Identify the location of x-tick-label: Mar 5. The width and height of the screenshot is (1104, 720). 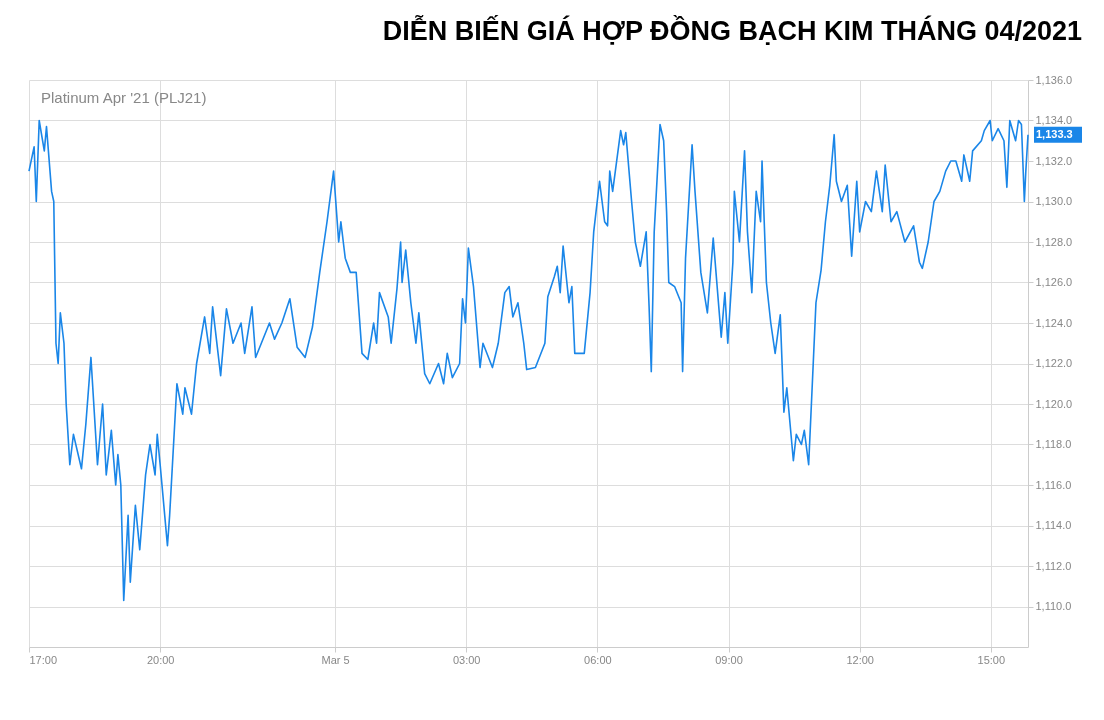
(335, 659).